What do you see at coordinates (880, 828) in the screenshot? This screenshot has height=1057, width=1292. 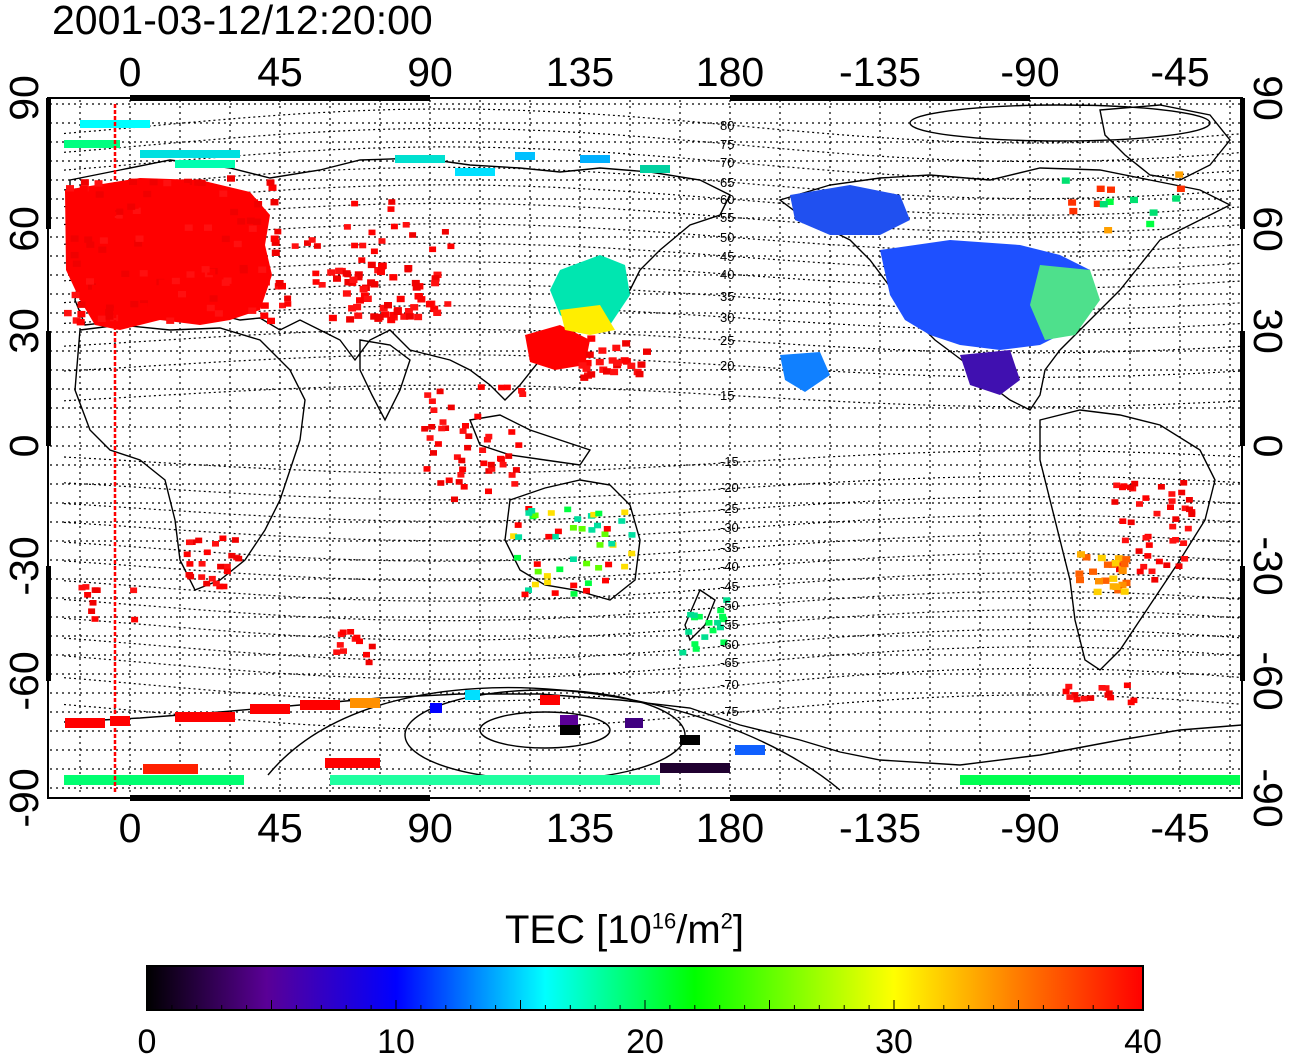 I see `lon-tick-label-bottom: -135` at bounding box center [880, 828].